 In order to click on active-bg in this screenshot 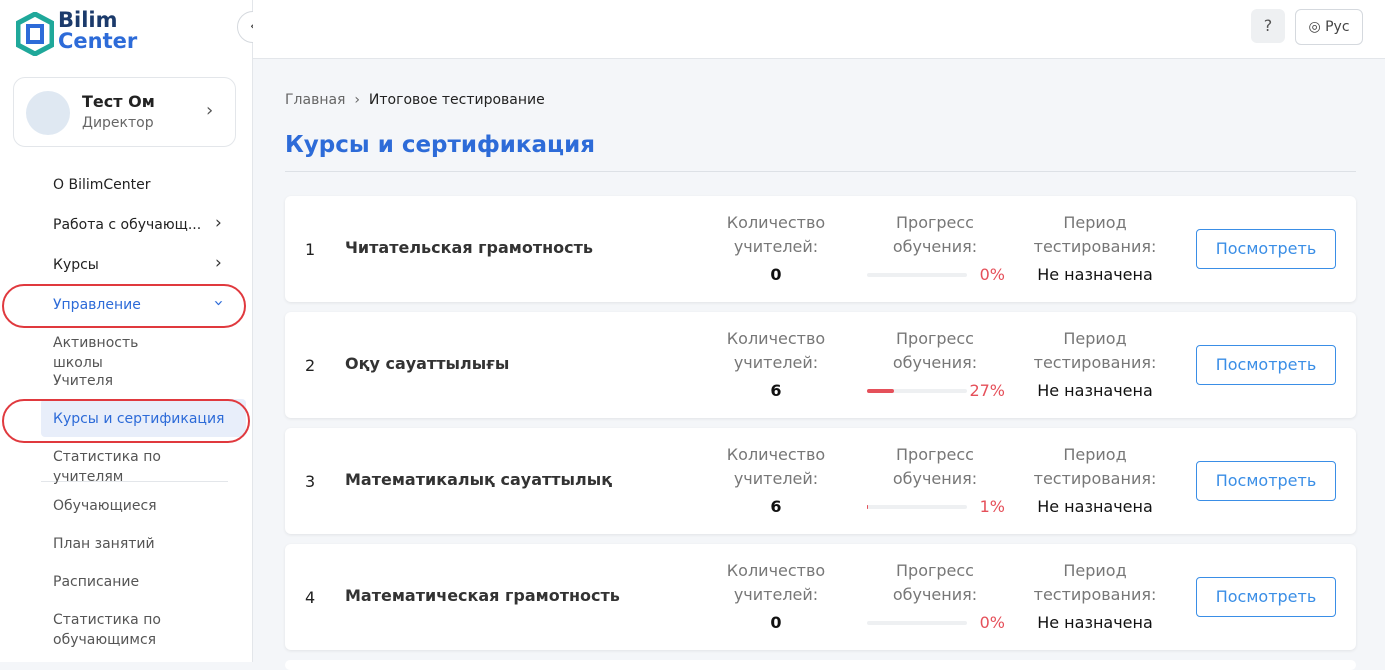, I will do `click(143, 418)`.